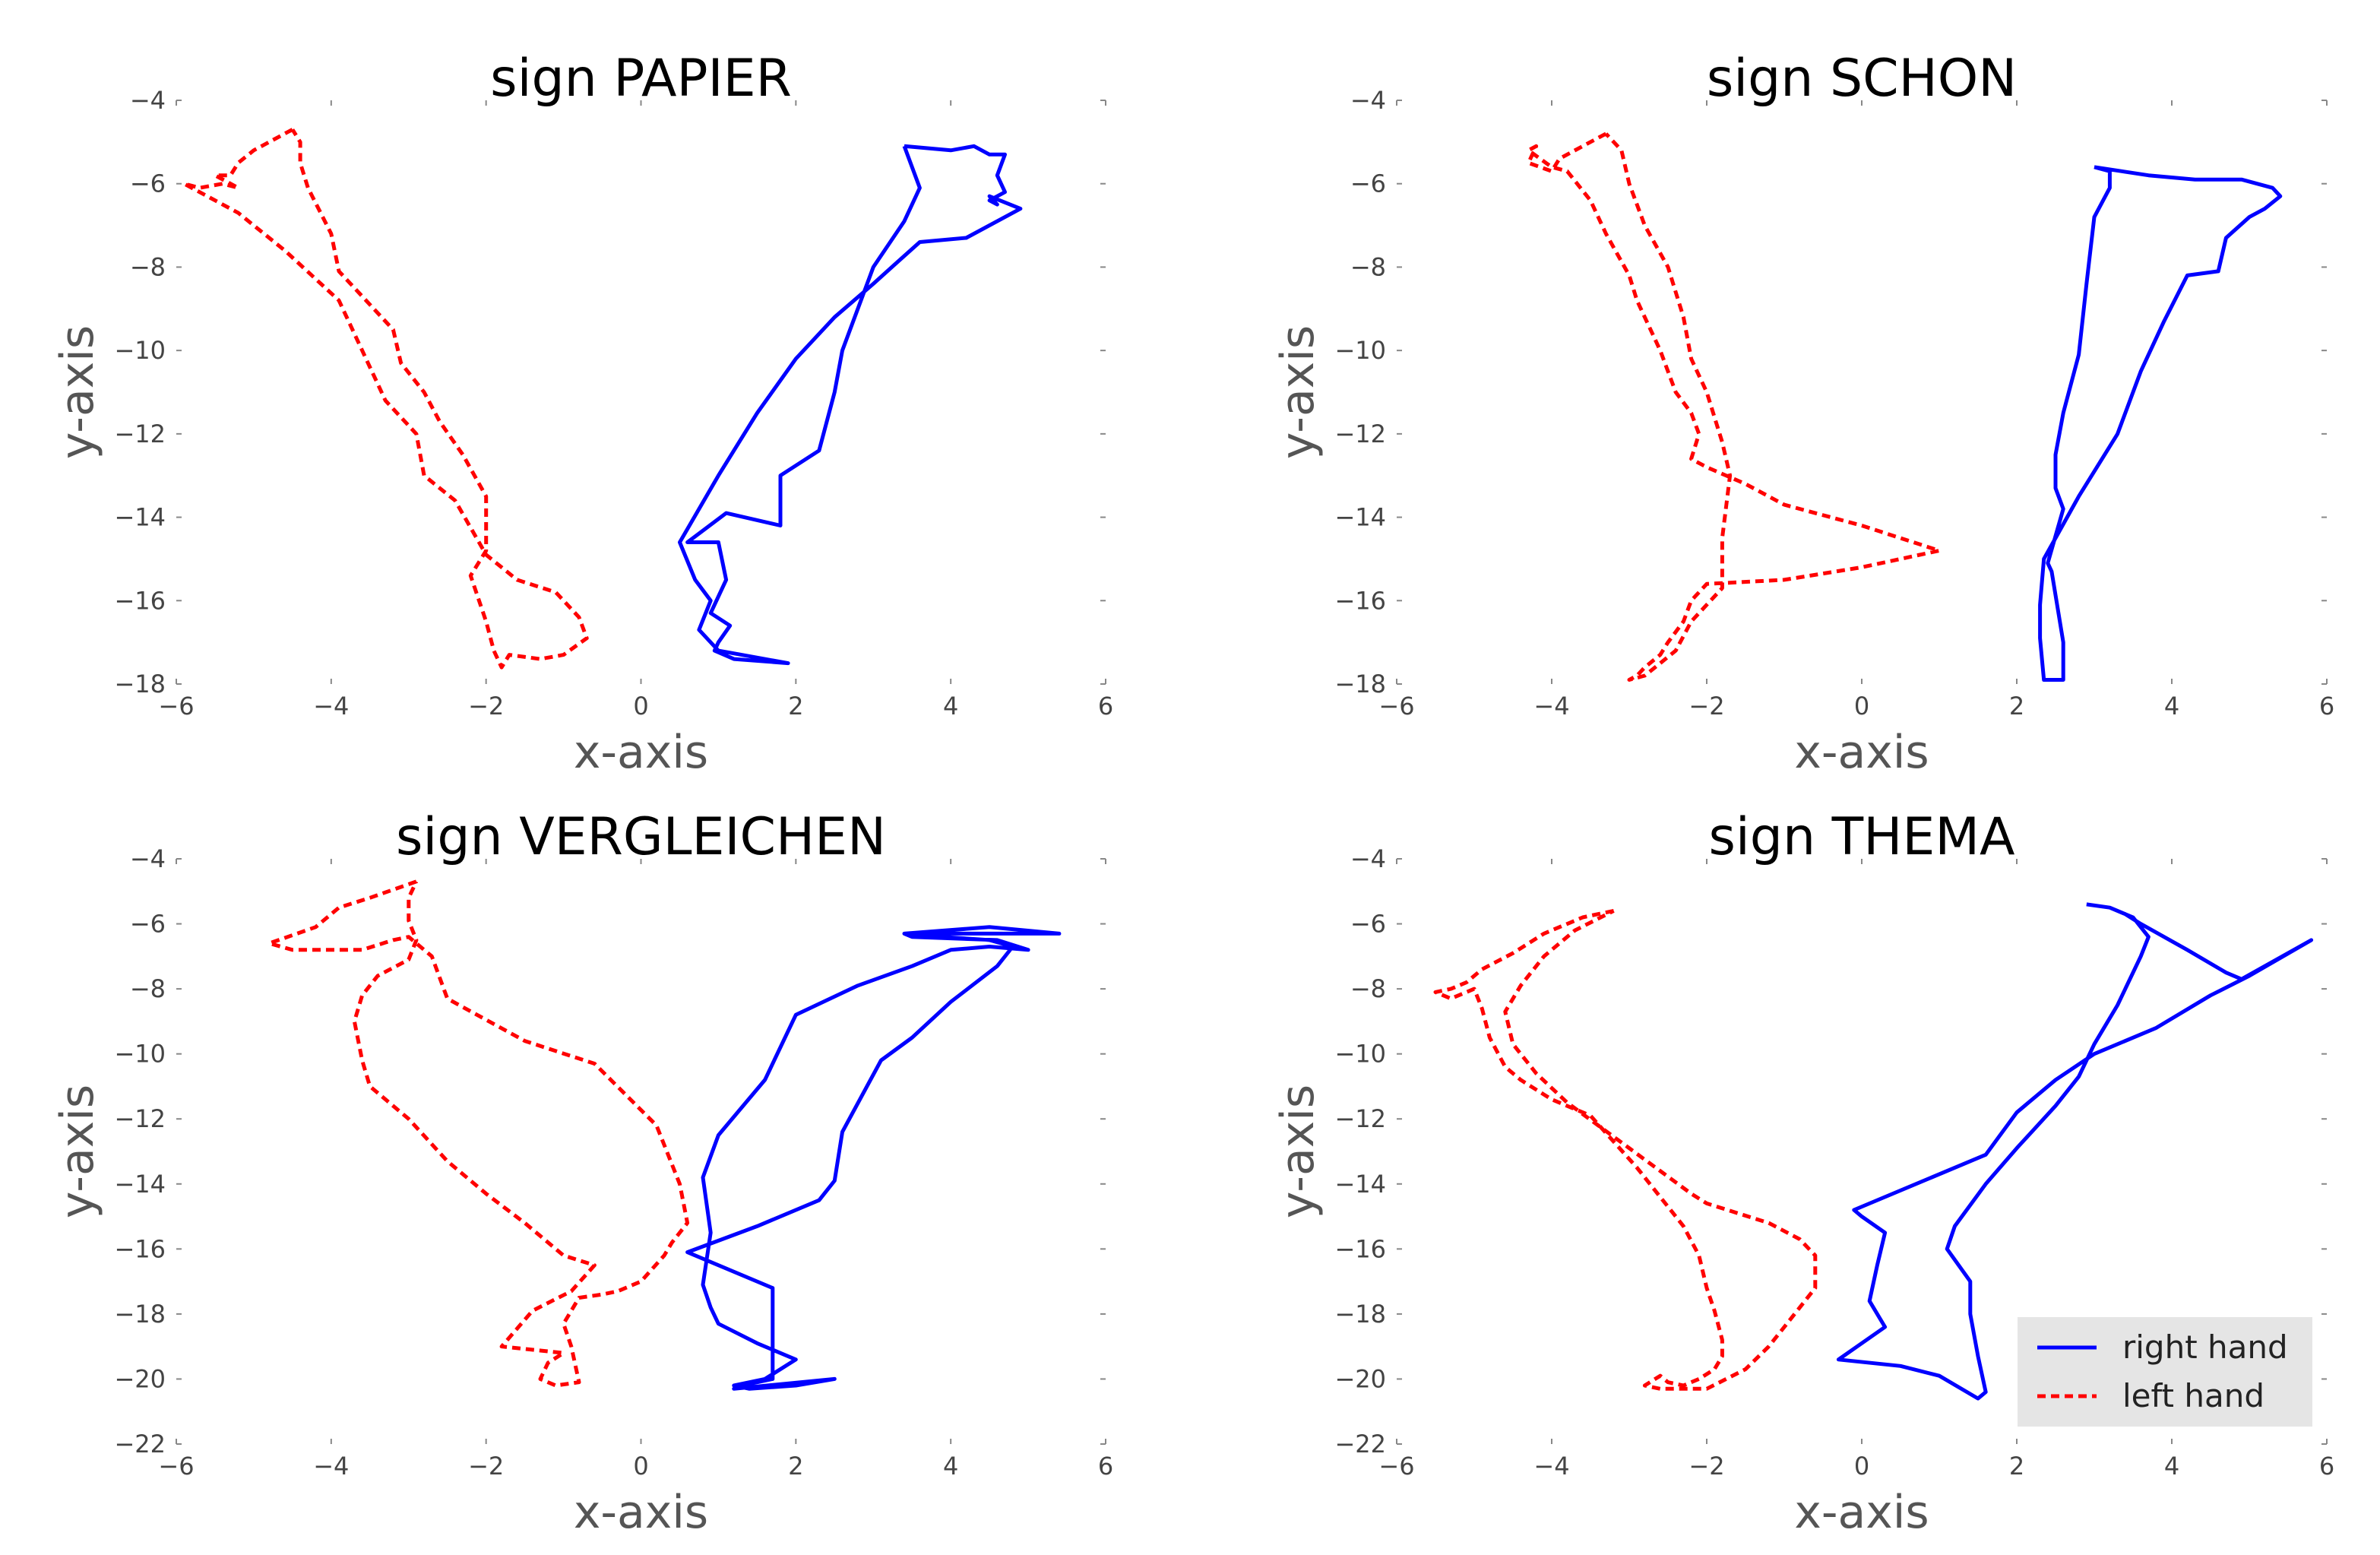 Image resolution: width=2380 pixels, height=1555 pixels. I want to click on legend-box, so click(2165, 1372).